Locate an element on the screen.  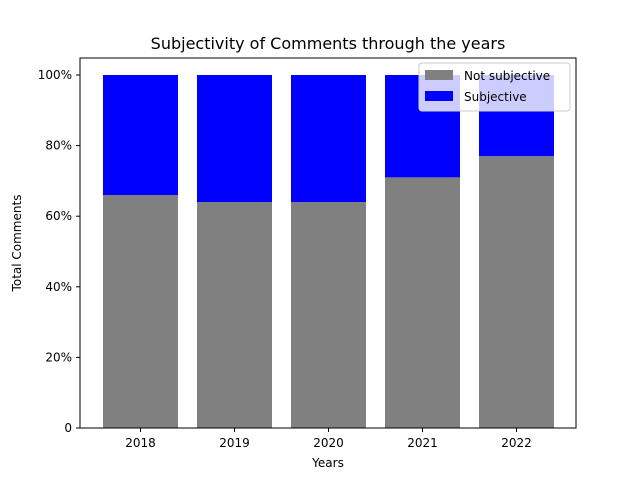
y-tick-label: 80% is located at coordinates (58, 146).